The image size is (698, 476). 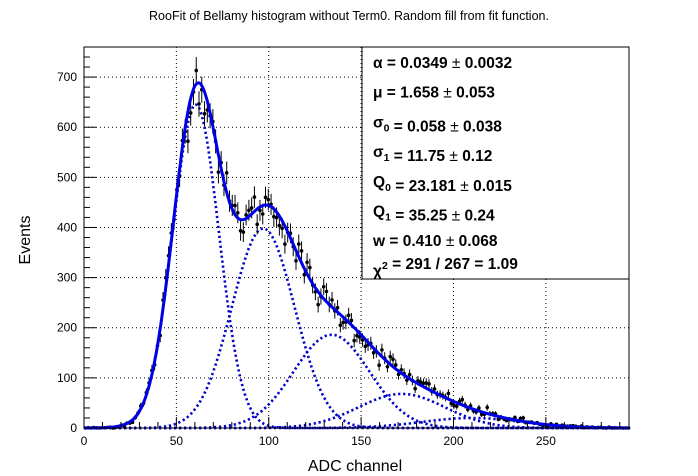 I want to click on param-subscript: 1, so click(x=387, y=158).